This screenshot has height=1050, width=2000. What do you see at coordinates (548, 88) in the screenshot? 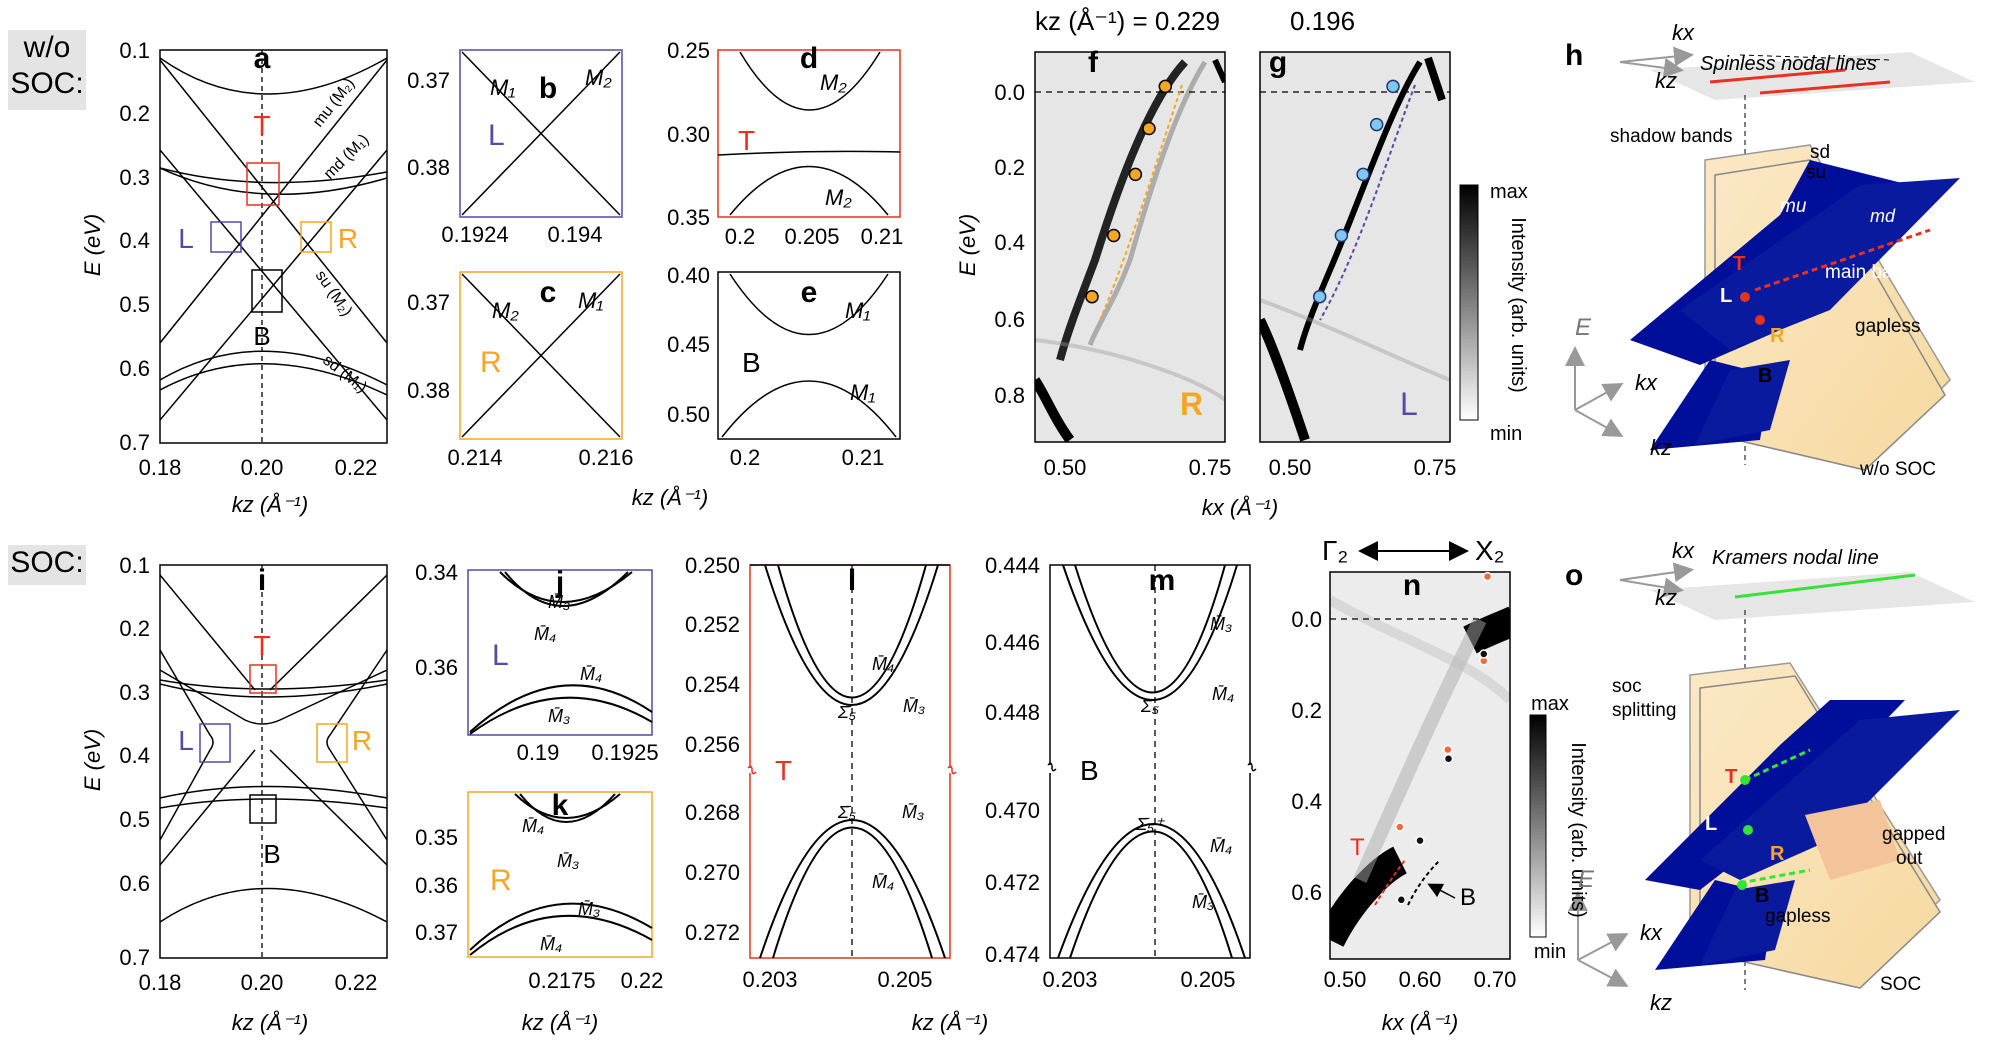
I see `letter-b: b` at bounding box center [548, 88].